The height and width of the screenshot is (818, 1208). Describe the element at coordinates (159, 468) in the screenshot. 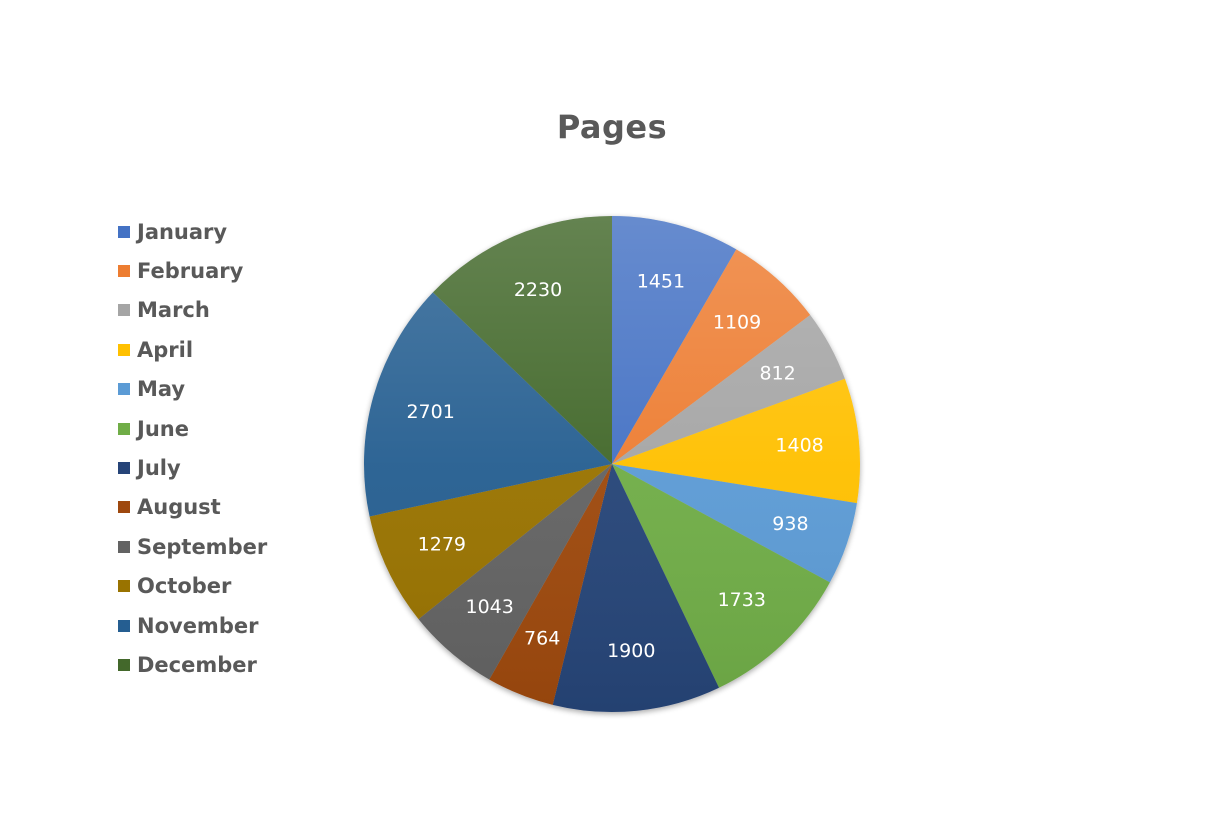

I see `legend-label: July` at that location.